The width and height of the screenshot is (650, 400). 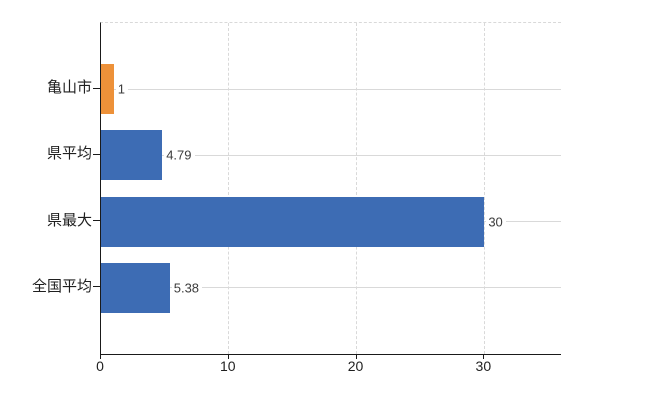 I want to click on x-axis-tick-label: 0, so click(x=100, y=366).